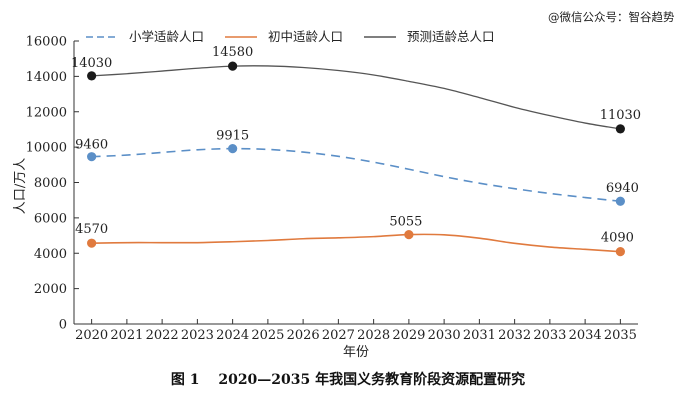  What do you see at coordinates (611, 17) in the screenshot?
I see `watermark: @微信公众号：智谷趋势` at bounding box center [611, 17].